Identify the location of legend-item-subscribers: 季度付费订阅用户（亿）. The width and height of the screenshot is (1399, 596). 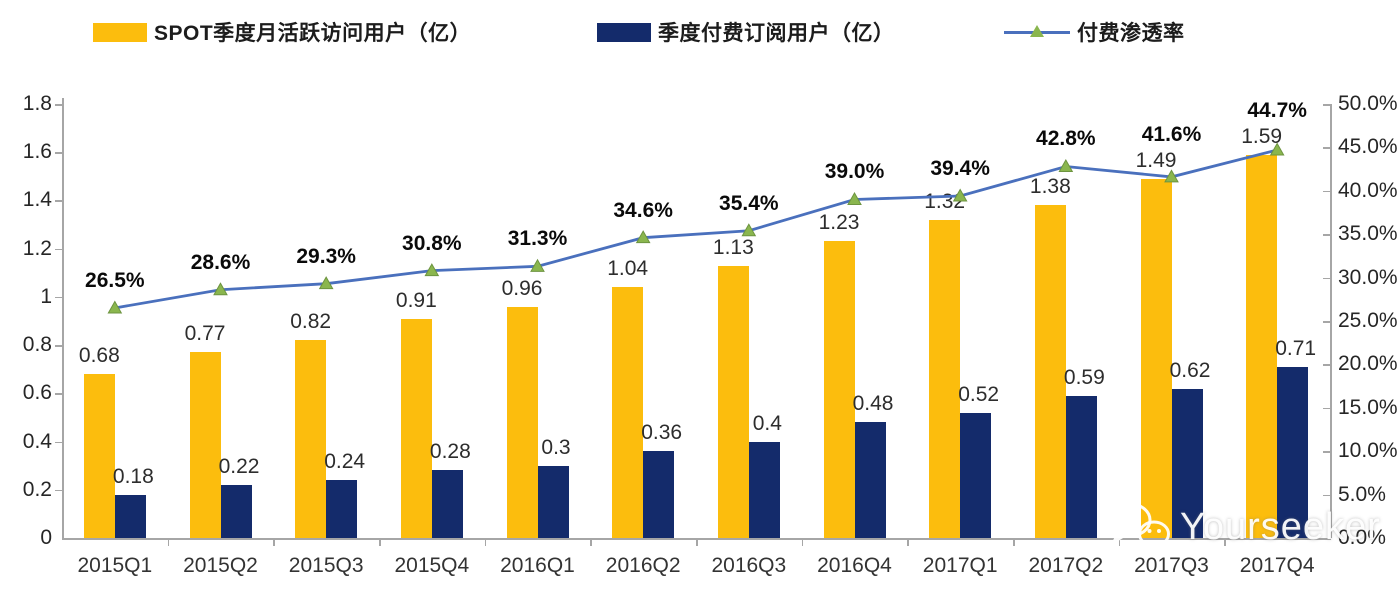
(746, 32).